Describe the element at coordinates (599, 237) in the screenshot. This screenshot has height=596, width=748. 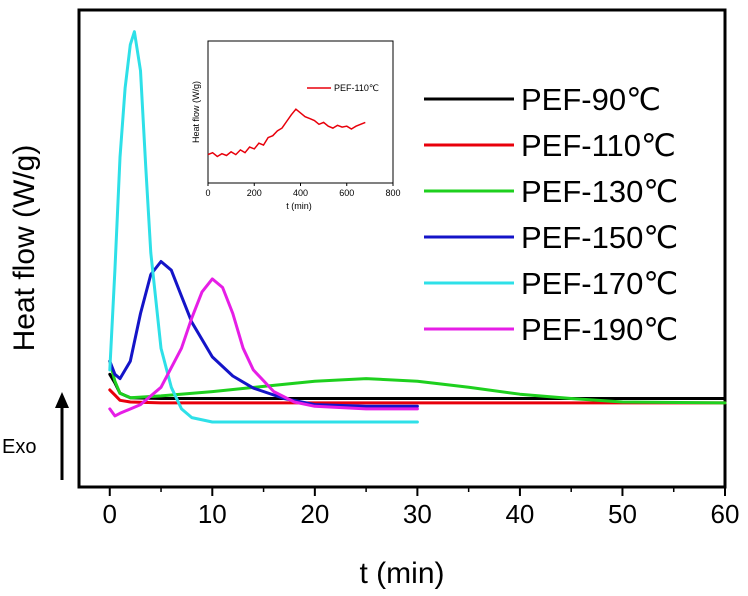
I see `legend-label: PEF-150℃` at that location.